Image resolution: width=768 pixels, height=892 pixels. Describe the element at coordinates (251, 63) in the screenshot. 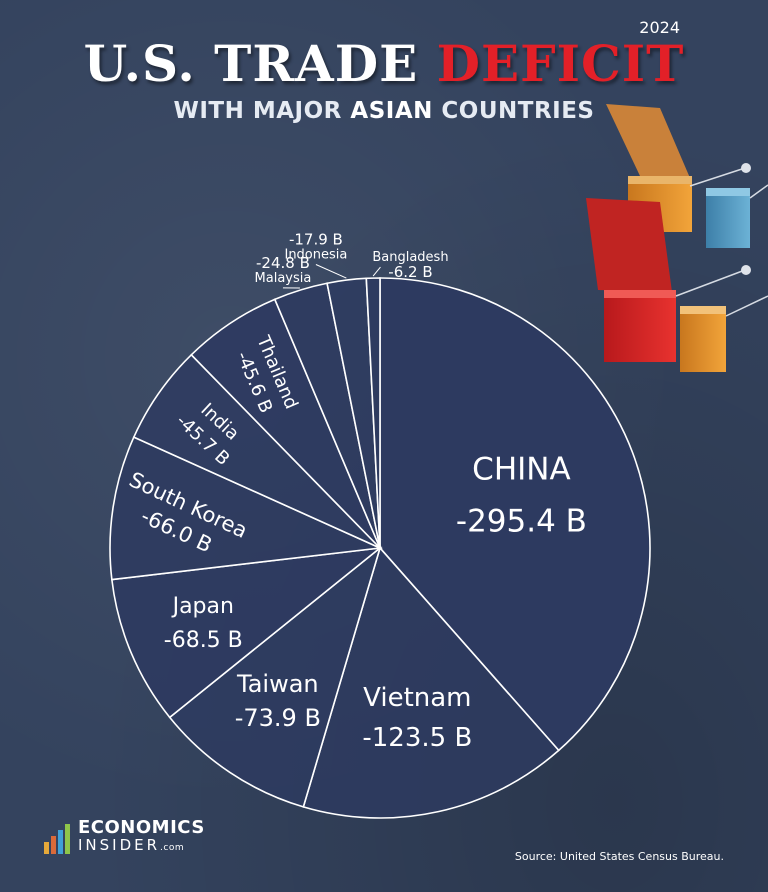

I see `title-main: U.S. TRADE` at that location.